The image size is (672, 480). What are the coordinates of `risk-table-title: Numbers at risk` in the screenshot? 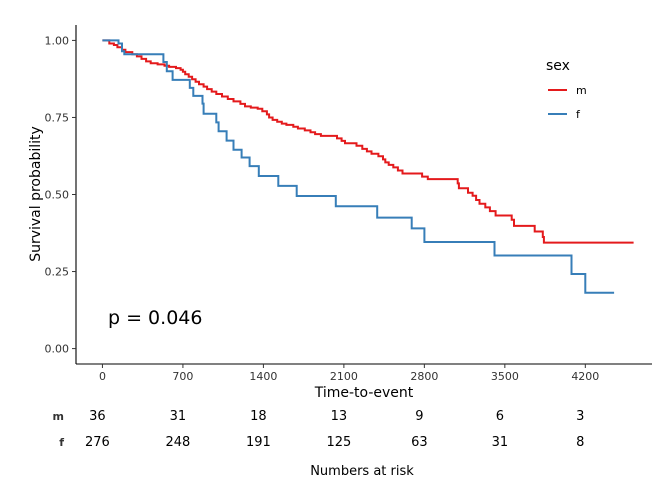 It's located at (362, 471).